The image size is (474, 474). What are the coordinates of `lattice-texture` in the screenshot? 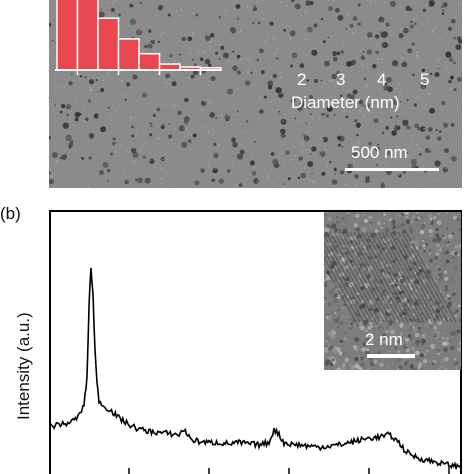 It's located at (392, 291).